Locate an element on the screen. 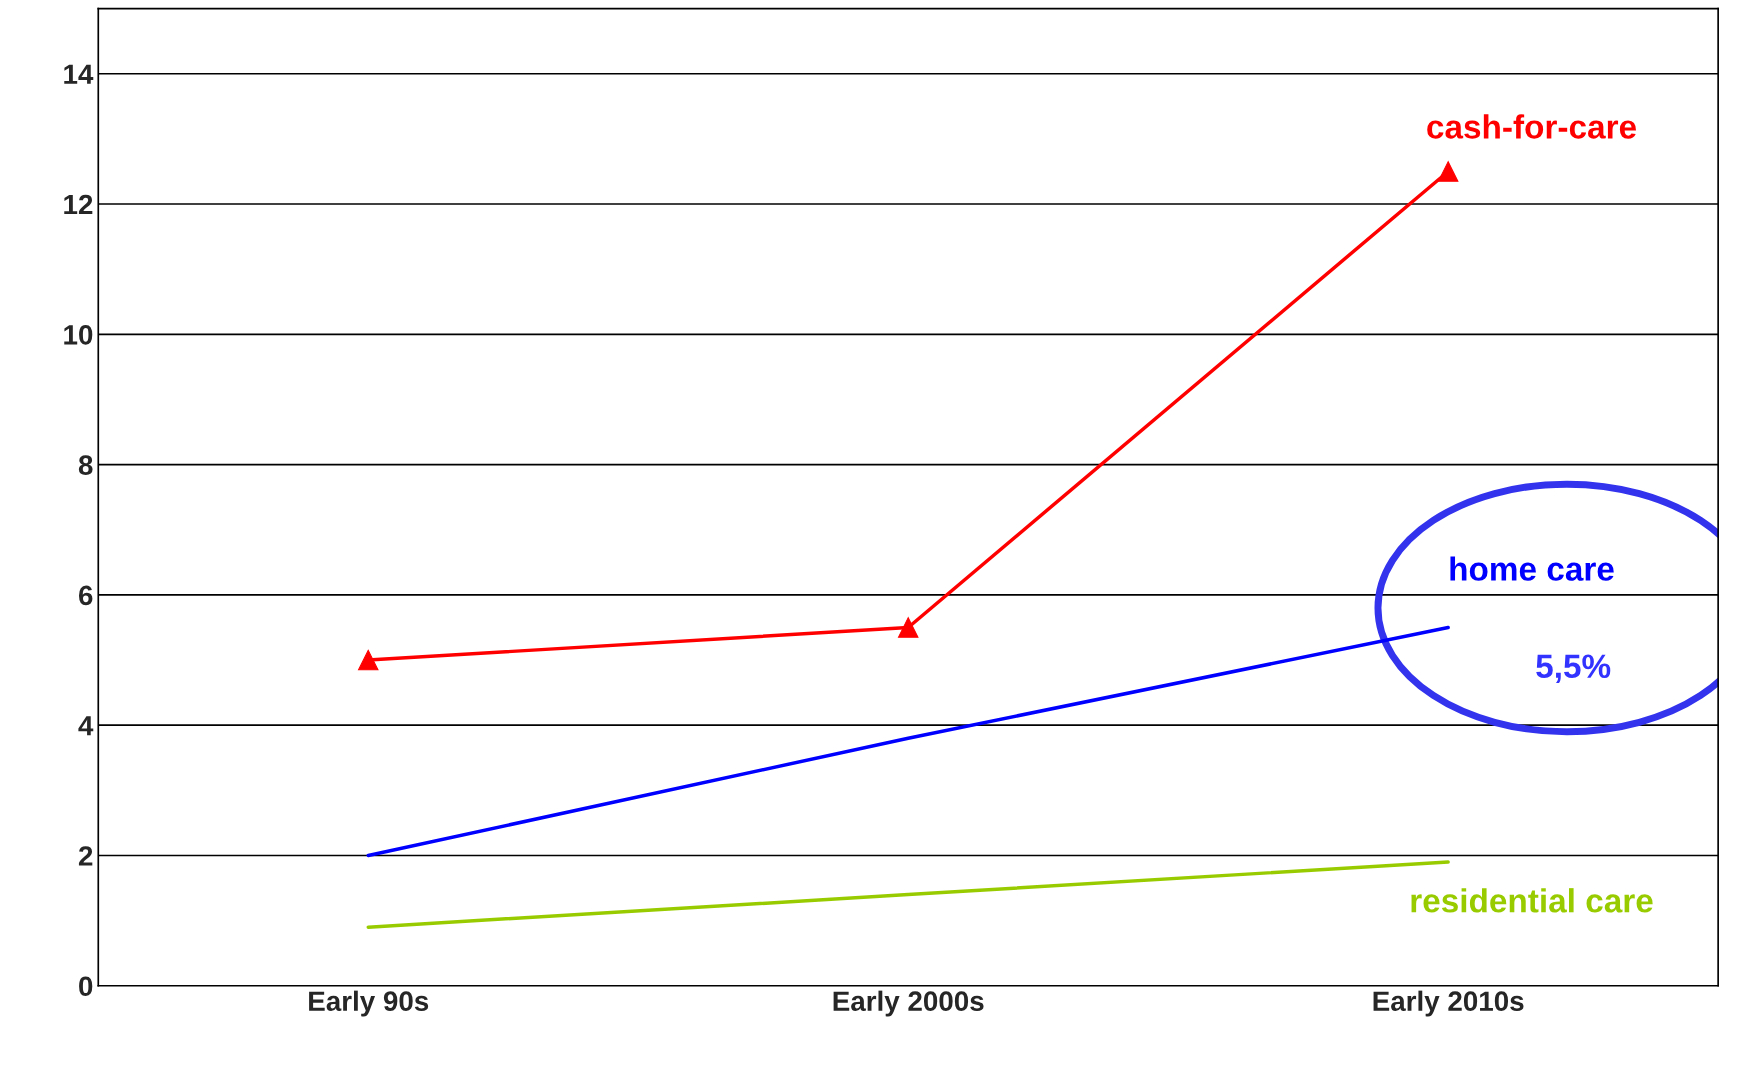 The image size is (1755, 1075). y-tick-label: 6 is located at coordinates (85, 595).